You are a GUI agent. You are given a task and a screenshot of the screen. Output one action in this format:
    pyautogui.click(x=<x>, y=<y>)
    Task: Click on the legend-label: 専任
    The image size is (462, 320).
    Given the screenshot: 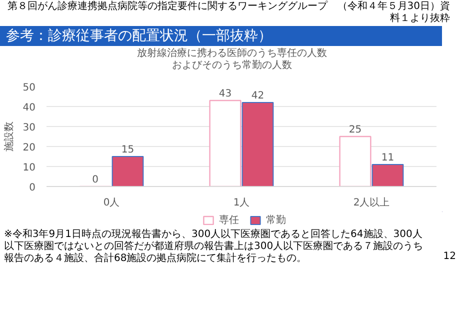 What is the action you would take?
    pyautogui.click(x=229, y=220)
    